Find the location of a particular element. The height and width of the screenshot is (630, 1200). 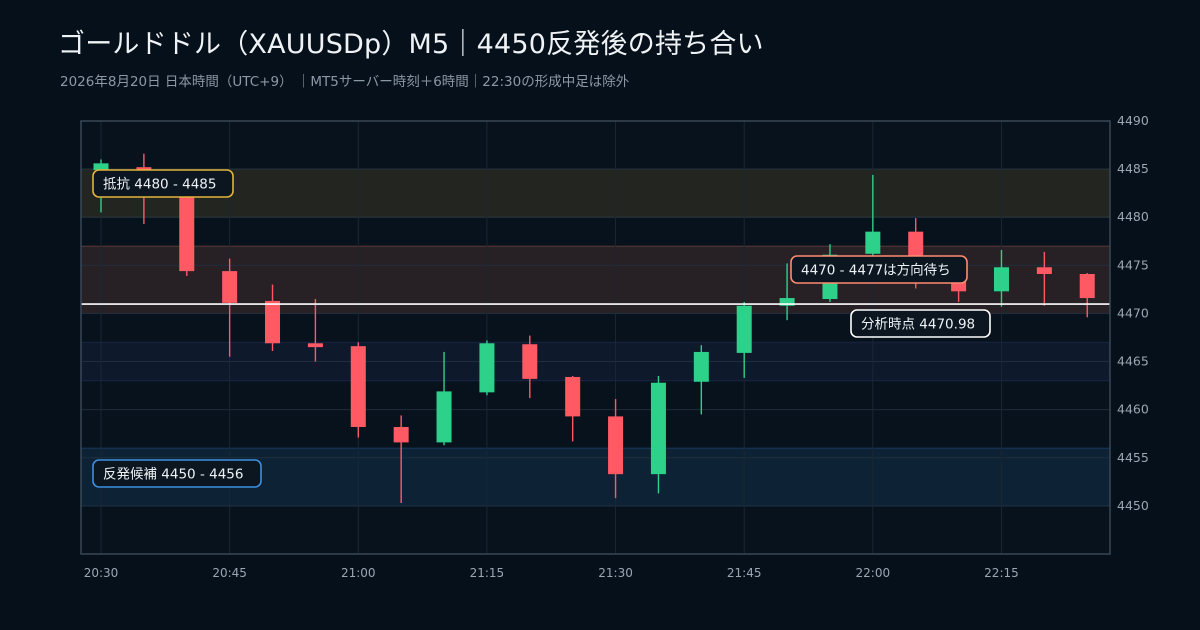

neutral-zone-label-box is located at coordinates (879, 269).